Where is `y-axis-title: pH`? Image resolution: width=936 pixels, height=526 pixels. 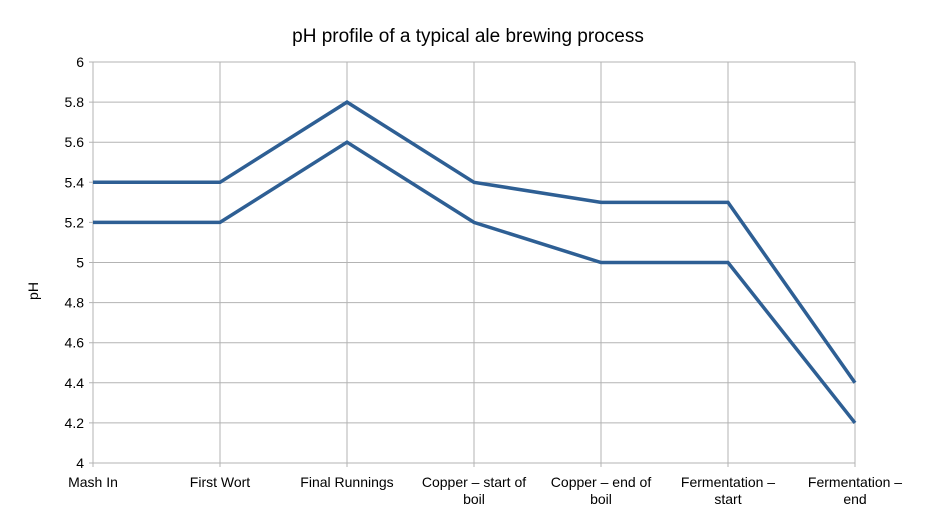 y-axis-title: pH is located at coordinates (33, 291).